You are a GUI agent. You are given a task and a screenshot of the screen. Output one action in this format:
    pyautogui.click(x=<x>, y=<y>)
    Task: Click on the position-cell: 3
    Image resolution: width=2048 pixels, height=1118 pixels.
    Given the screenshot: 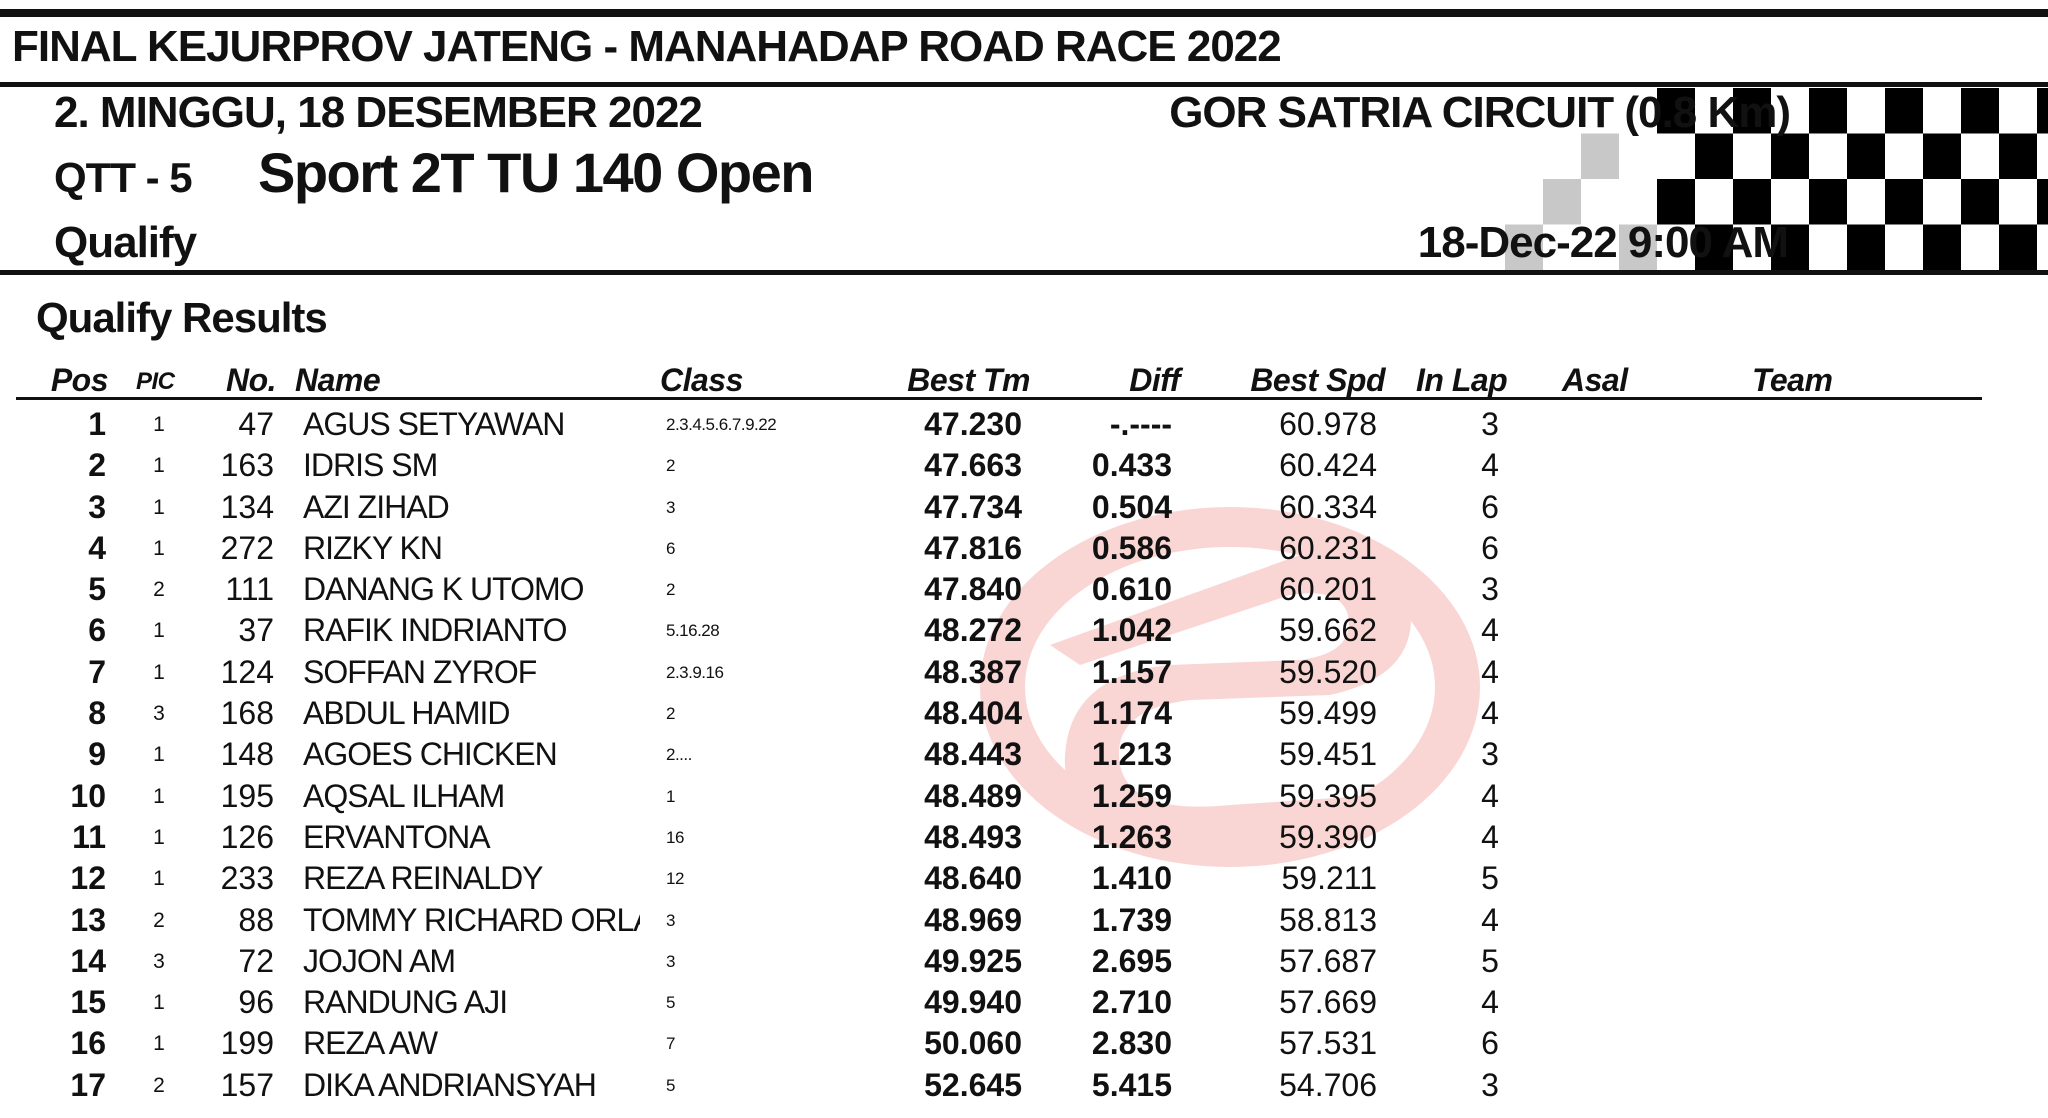 What is the action you would take?
    pyautogui.click(x=97, y=506)
    